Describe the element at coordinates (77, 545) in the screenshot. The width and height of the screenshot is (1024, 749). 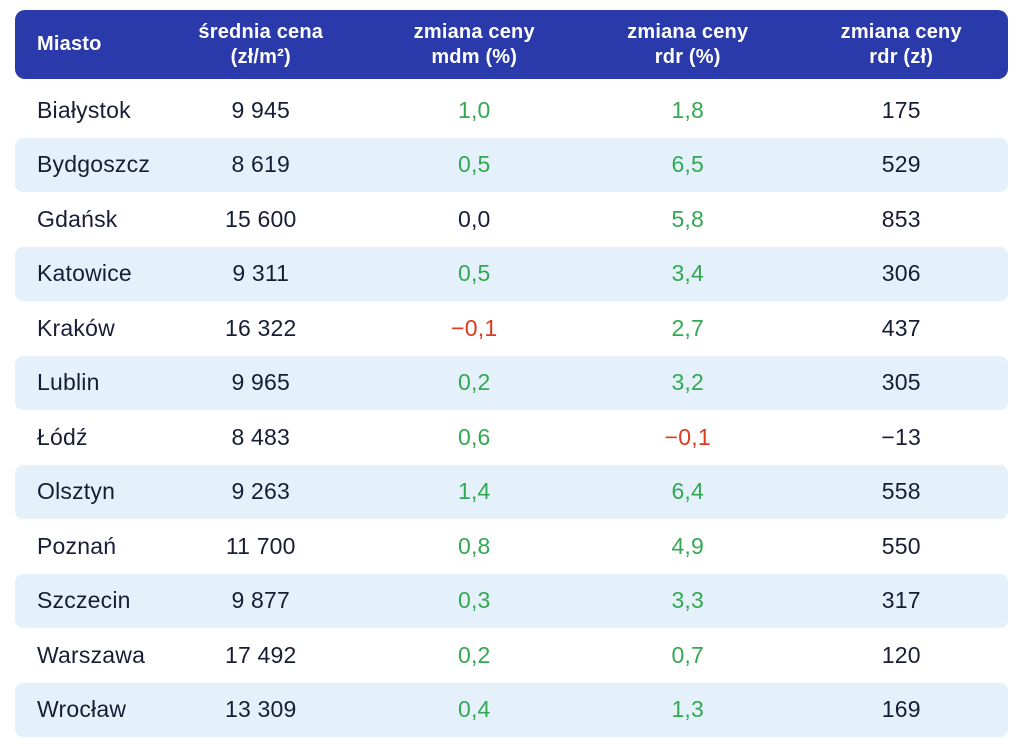
I see `city-name: Poznań` at that location.